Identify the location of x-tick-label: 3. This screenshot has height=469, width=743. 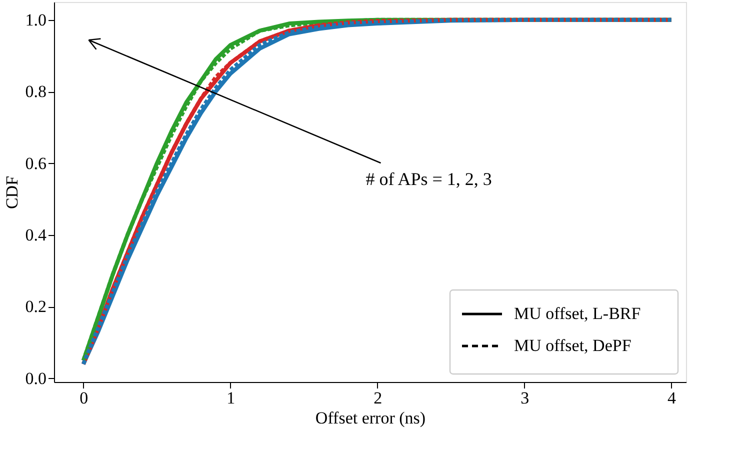
(525, 398).